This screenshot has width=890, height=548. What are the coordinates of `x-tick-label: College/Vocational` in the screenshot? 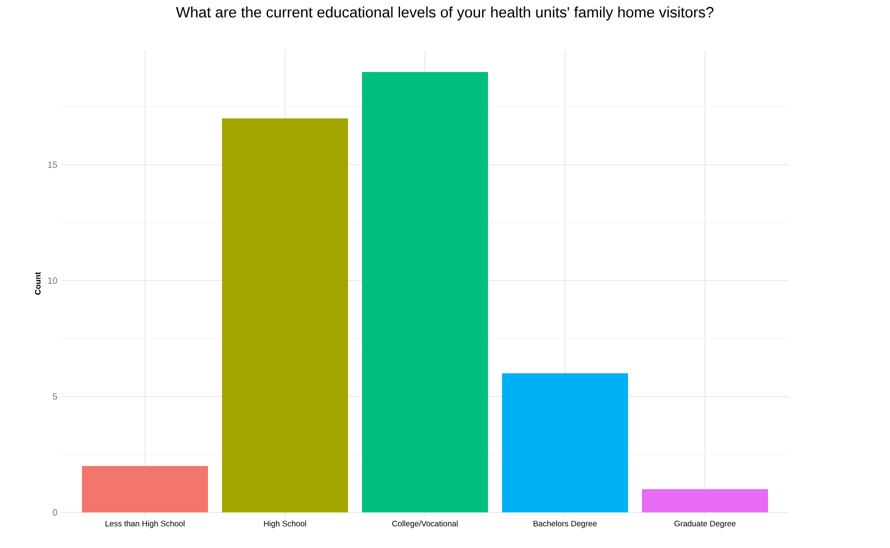 It's located at (425, 524).